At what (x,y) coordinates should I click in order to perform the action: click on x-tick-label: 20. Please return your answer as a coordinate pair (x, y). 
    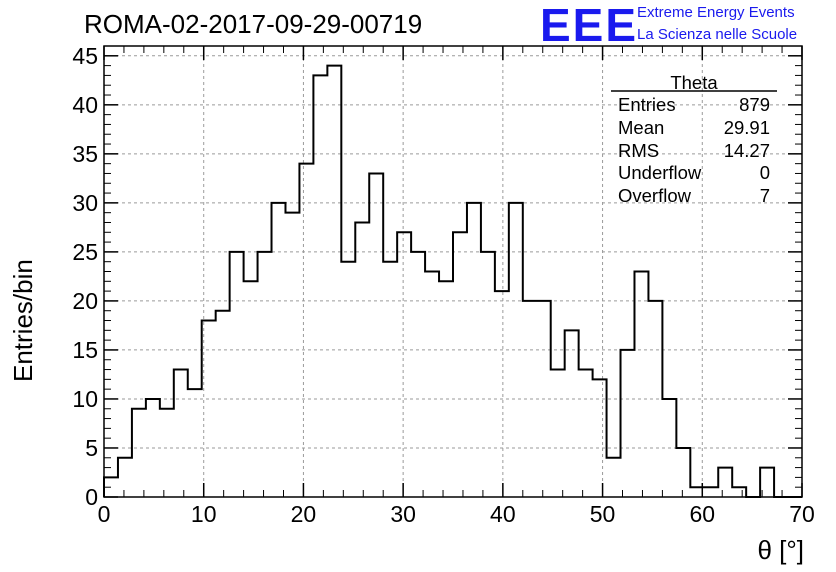
    Looking at the image, I should click on (304, 514).